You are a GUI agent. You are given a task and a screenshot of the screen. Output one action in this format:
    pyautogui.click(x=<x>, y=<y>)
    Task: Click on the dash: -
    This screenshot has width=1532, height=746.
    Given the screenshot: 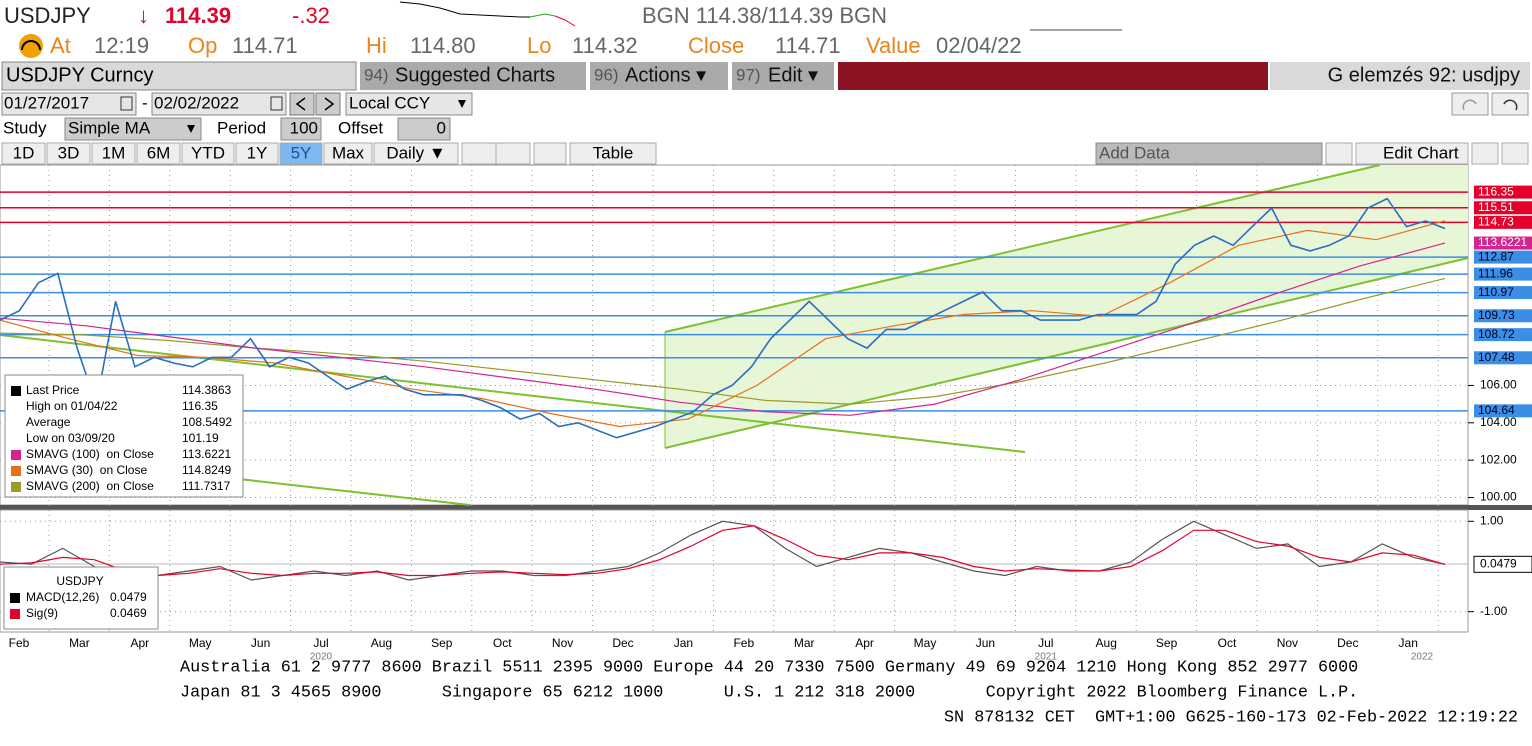 What is the action you would take?
    pyautogui.click(x=145, y=102)
    